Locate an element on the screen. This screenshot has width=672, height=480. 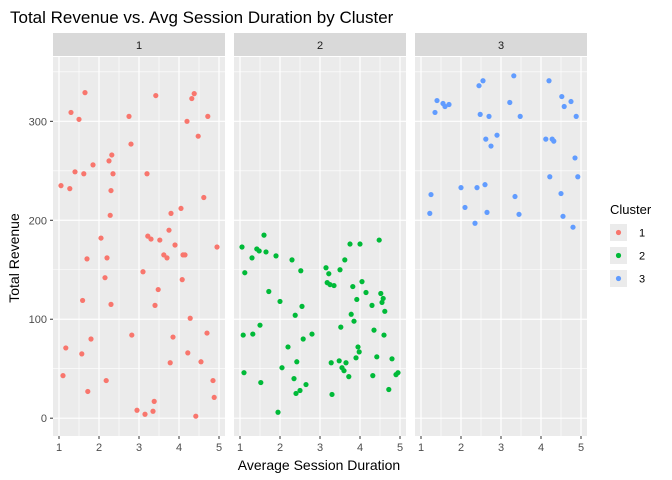
y-tick-label: 0 is located at coordinates (44, 419).